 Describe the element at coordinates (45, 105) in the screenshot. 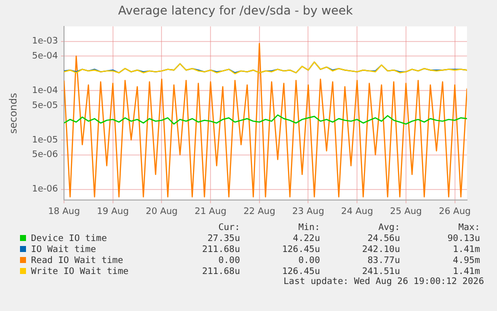

I see `y-tick-label: 5e-05` at that location.